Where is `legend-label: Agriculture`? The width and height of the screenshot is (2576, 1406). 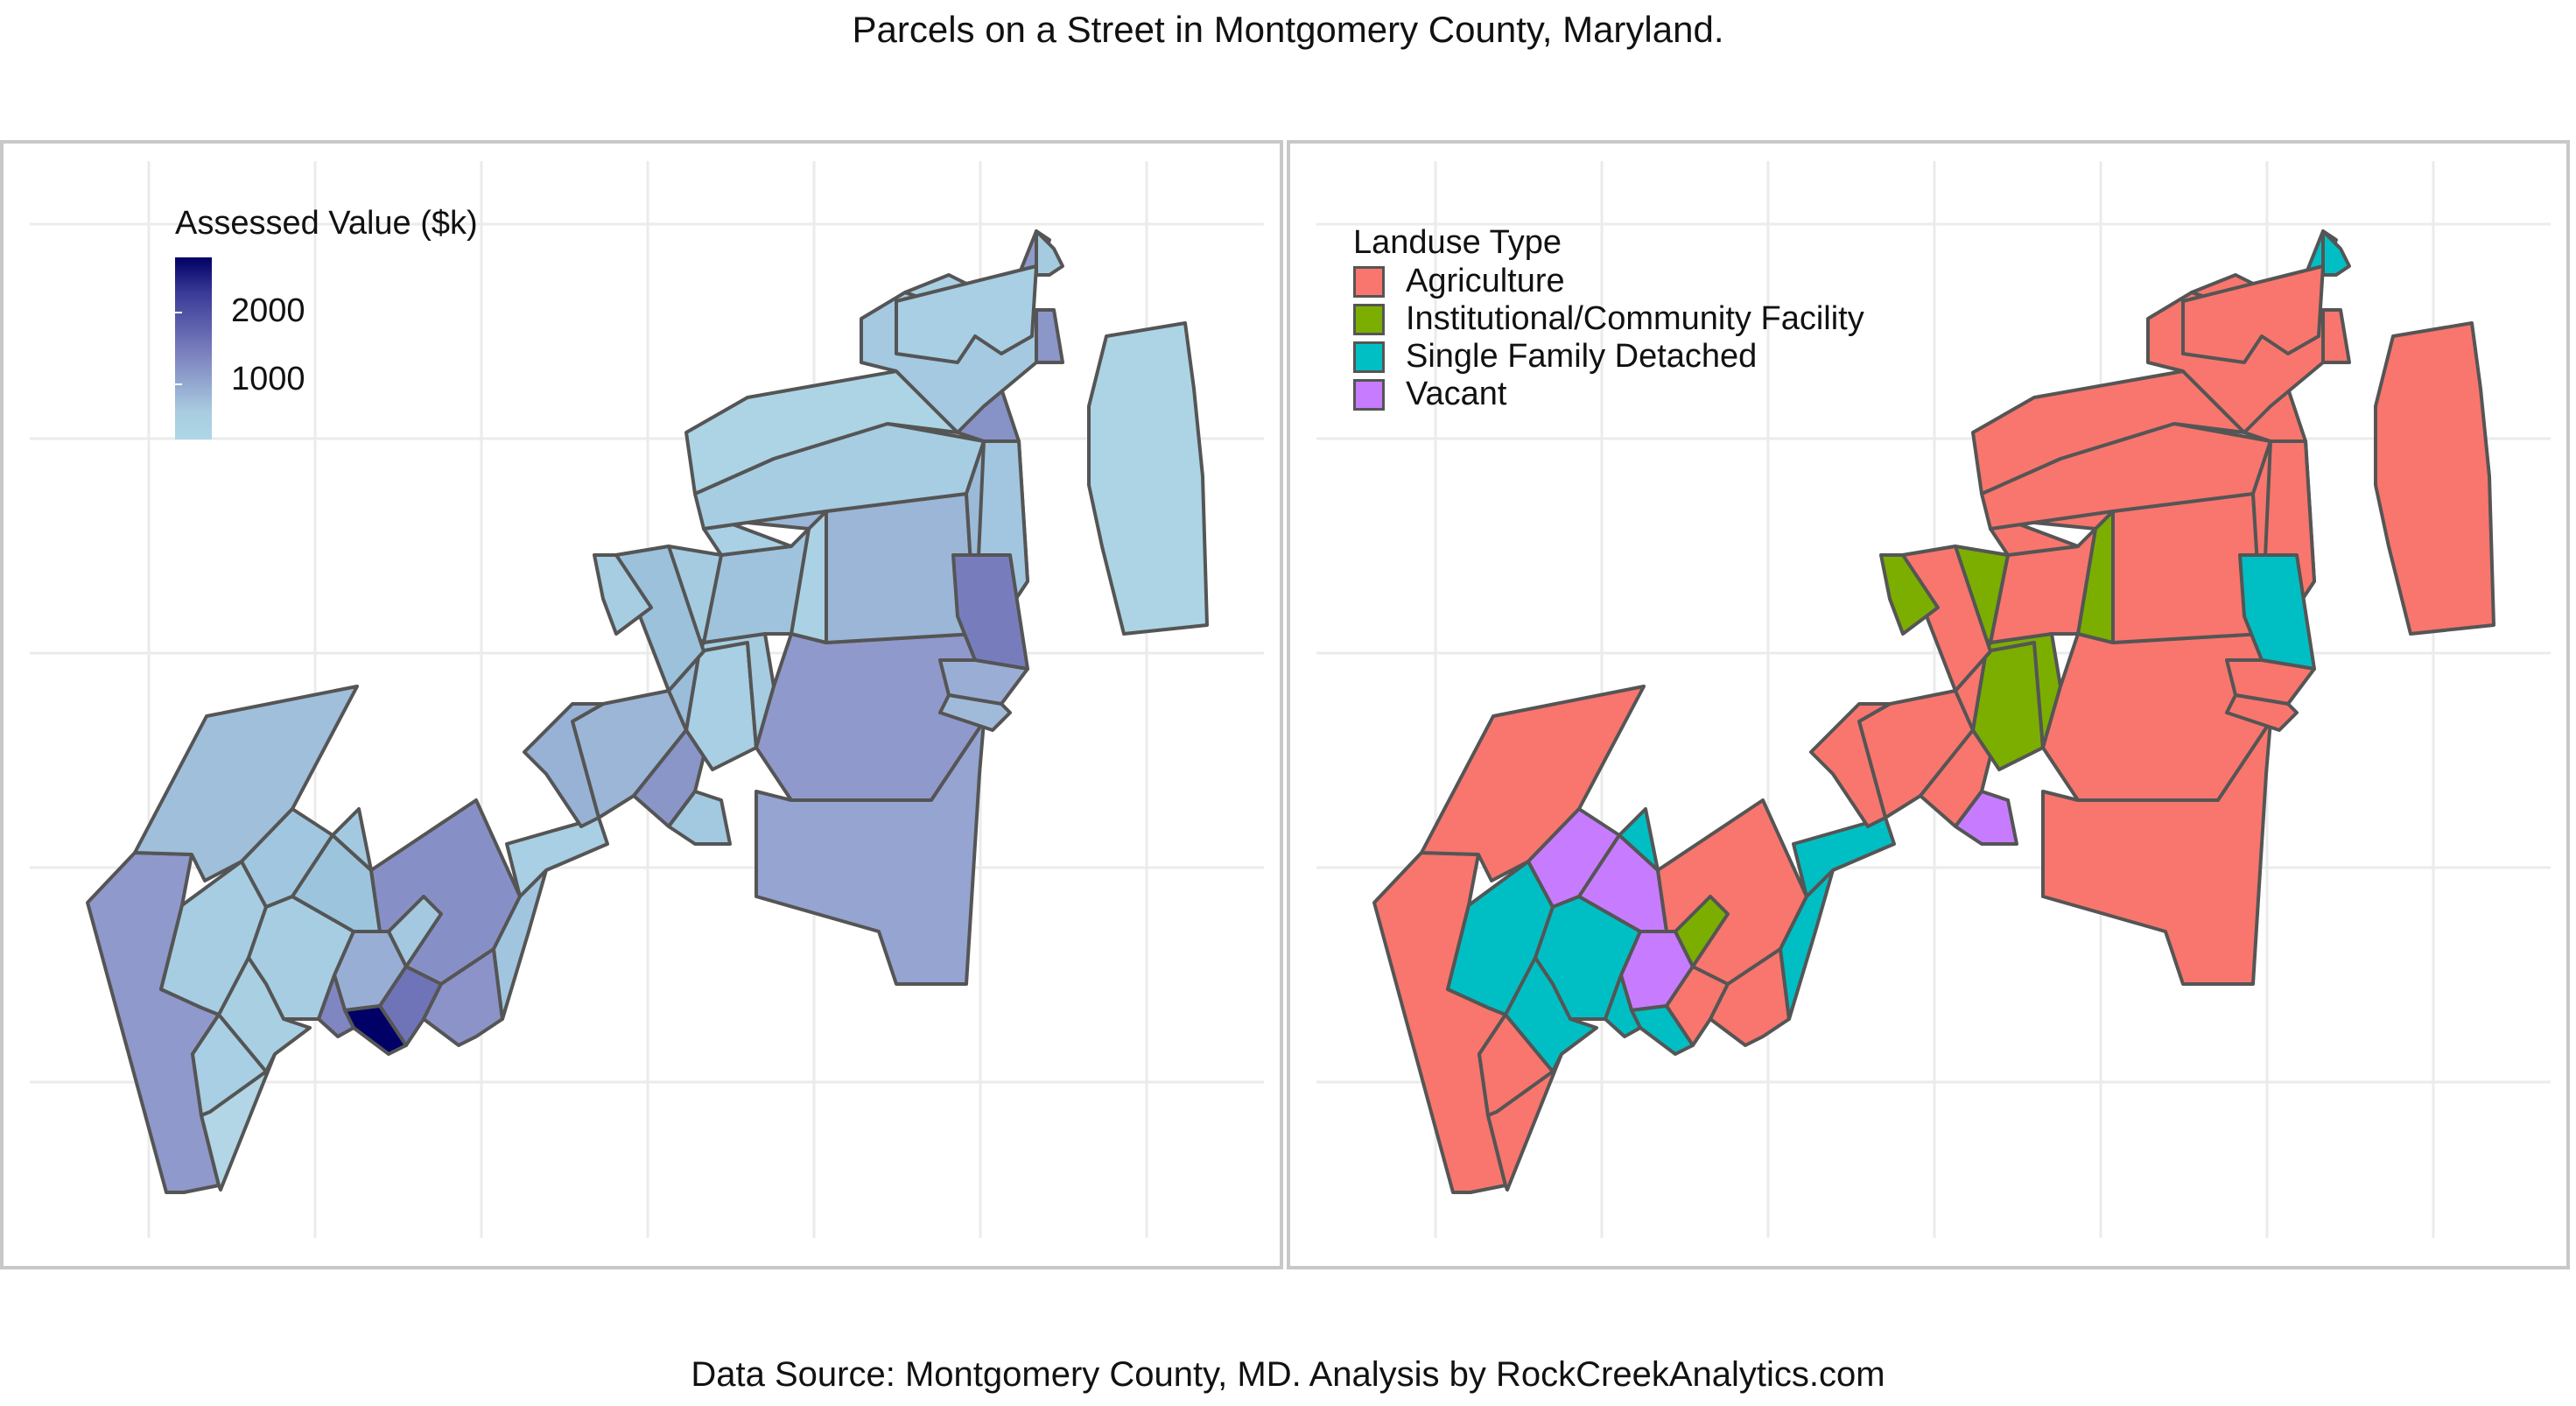
legend-label: Agriculture is located at coordinates (1485, 281).